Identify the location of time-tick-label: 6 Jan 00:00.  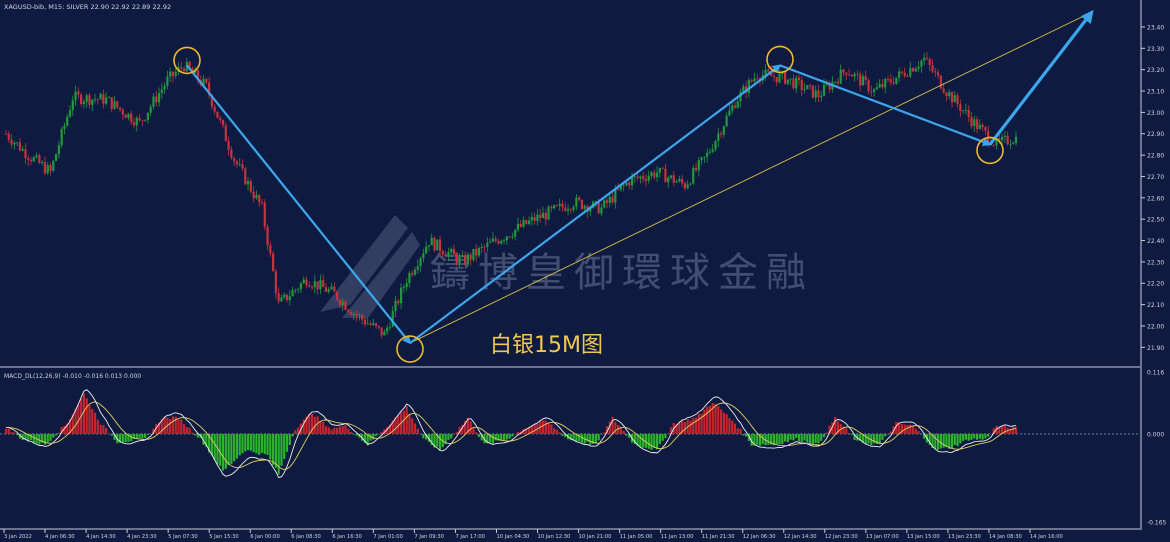
(265, 537).